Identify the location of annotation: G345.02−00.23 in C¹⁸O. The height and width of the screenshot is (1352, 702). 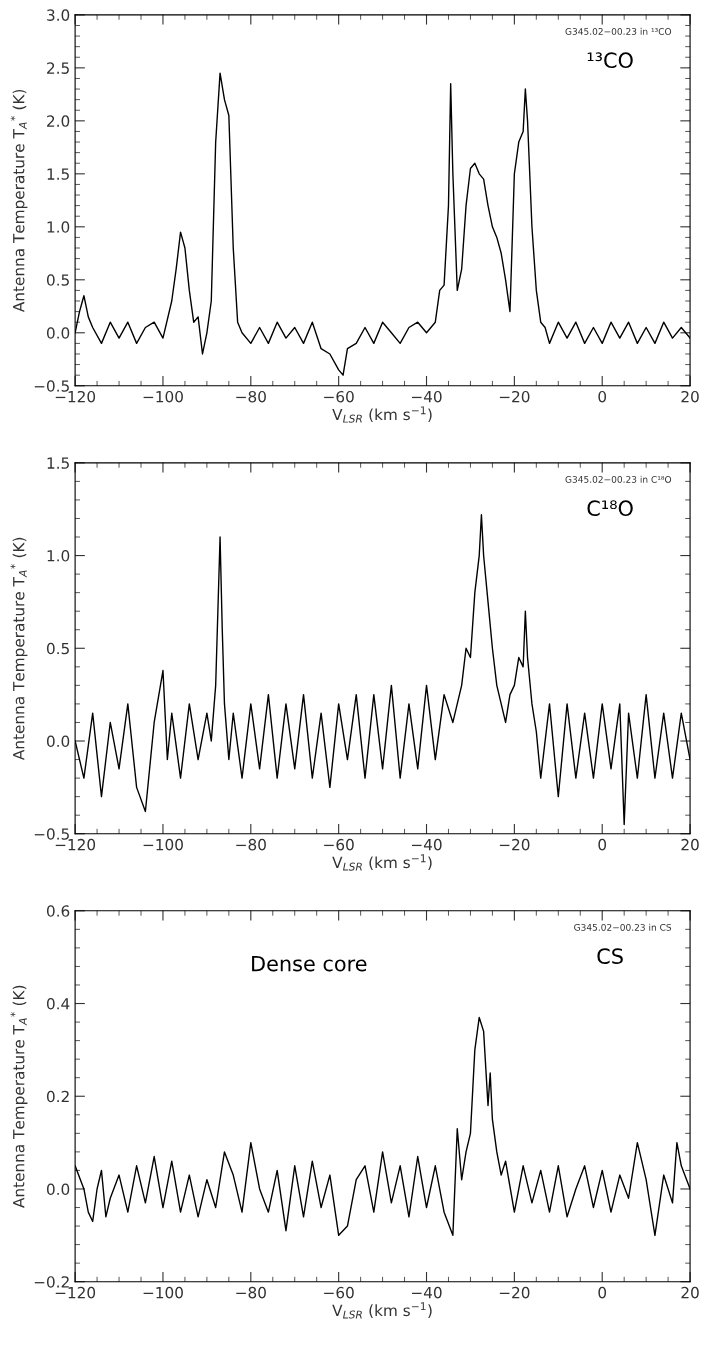
(618, 479).